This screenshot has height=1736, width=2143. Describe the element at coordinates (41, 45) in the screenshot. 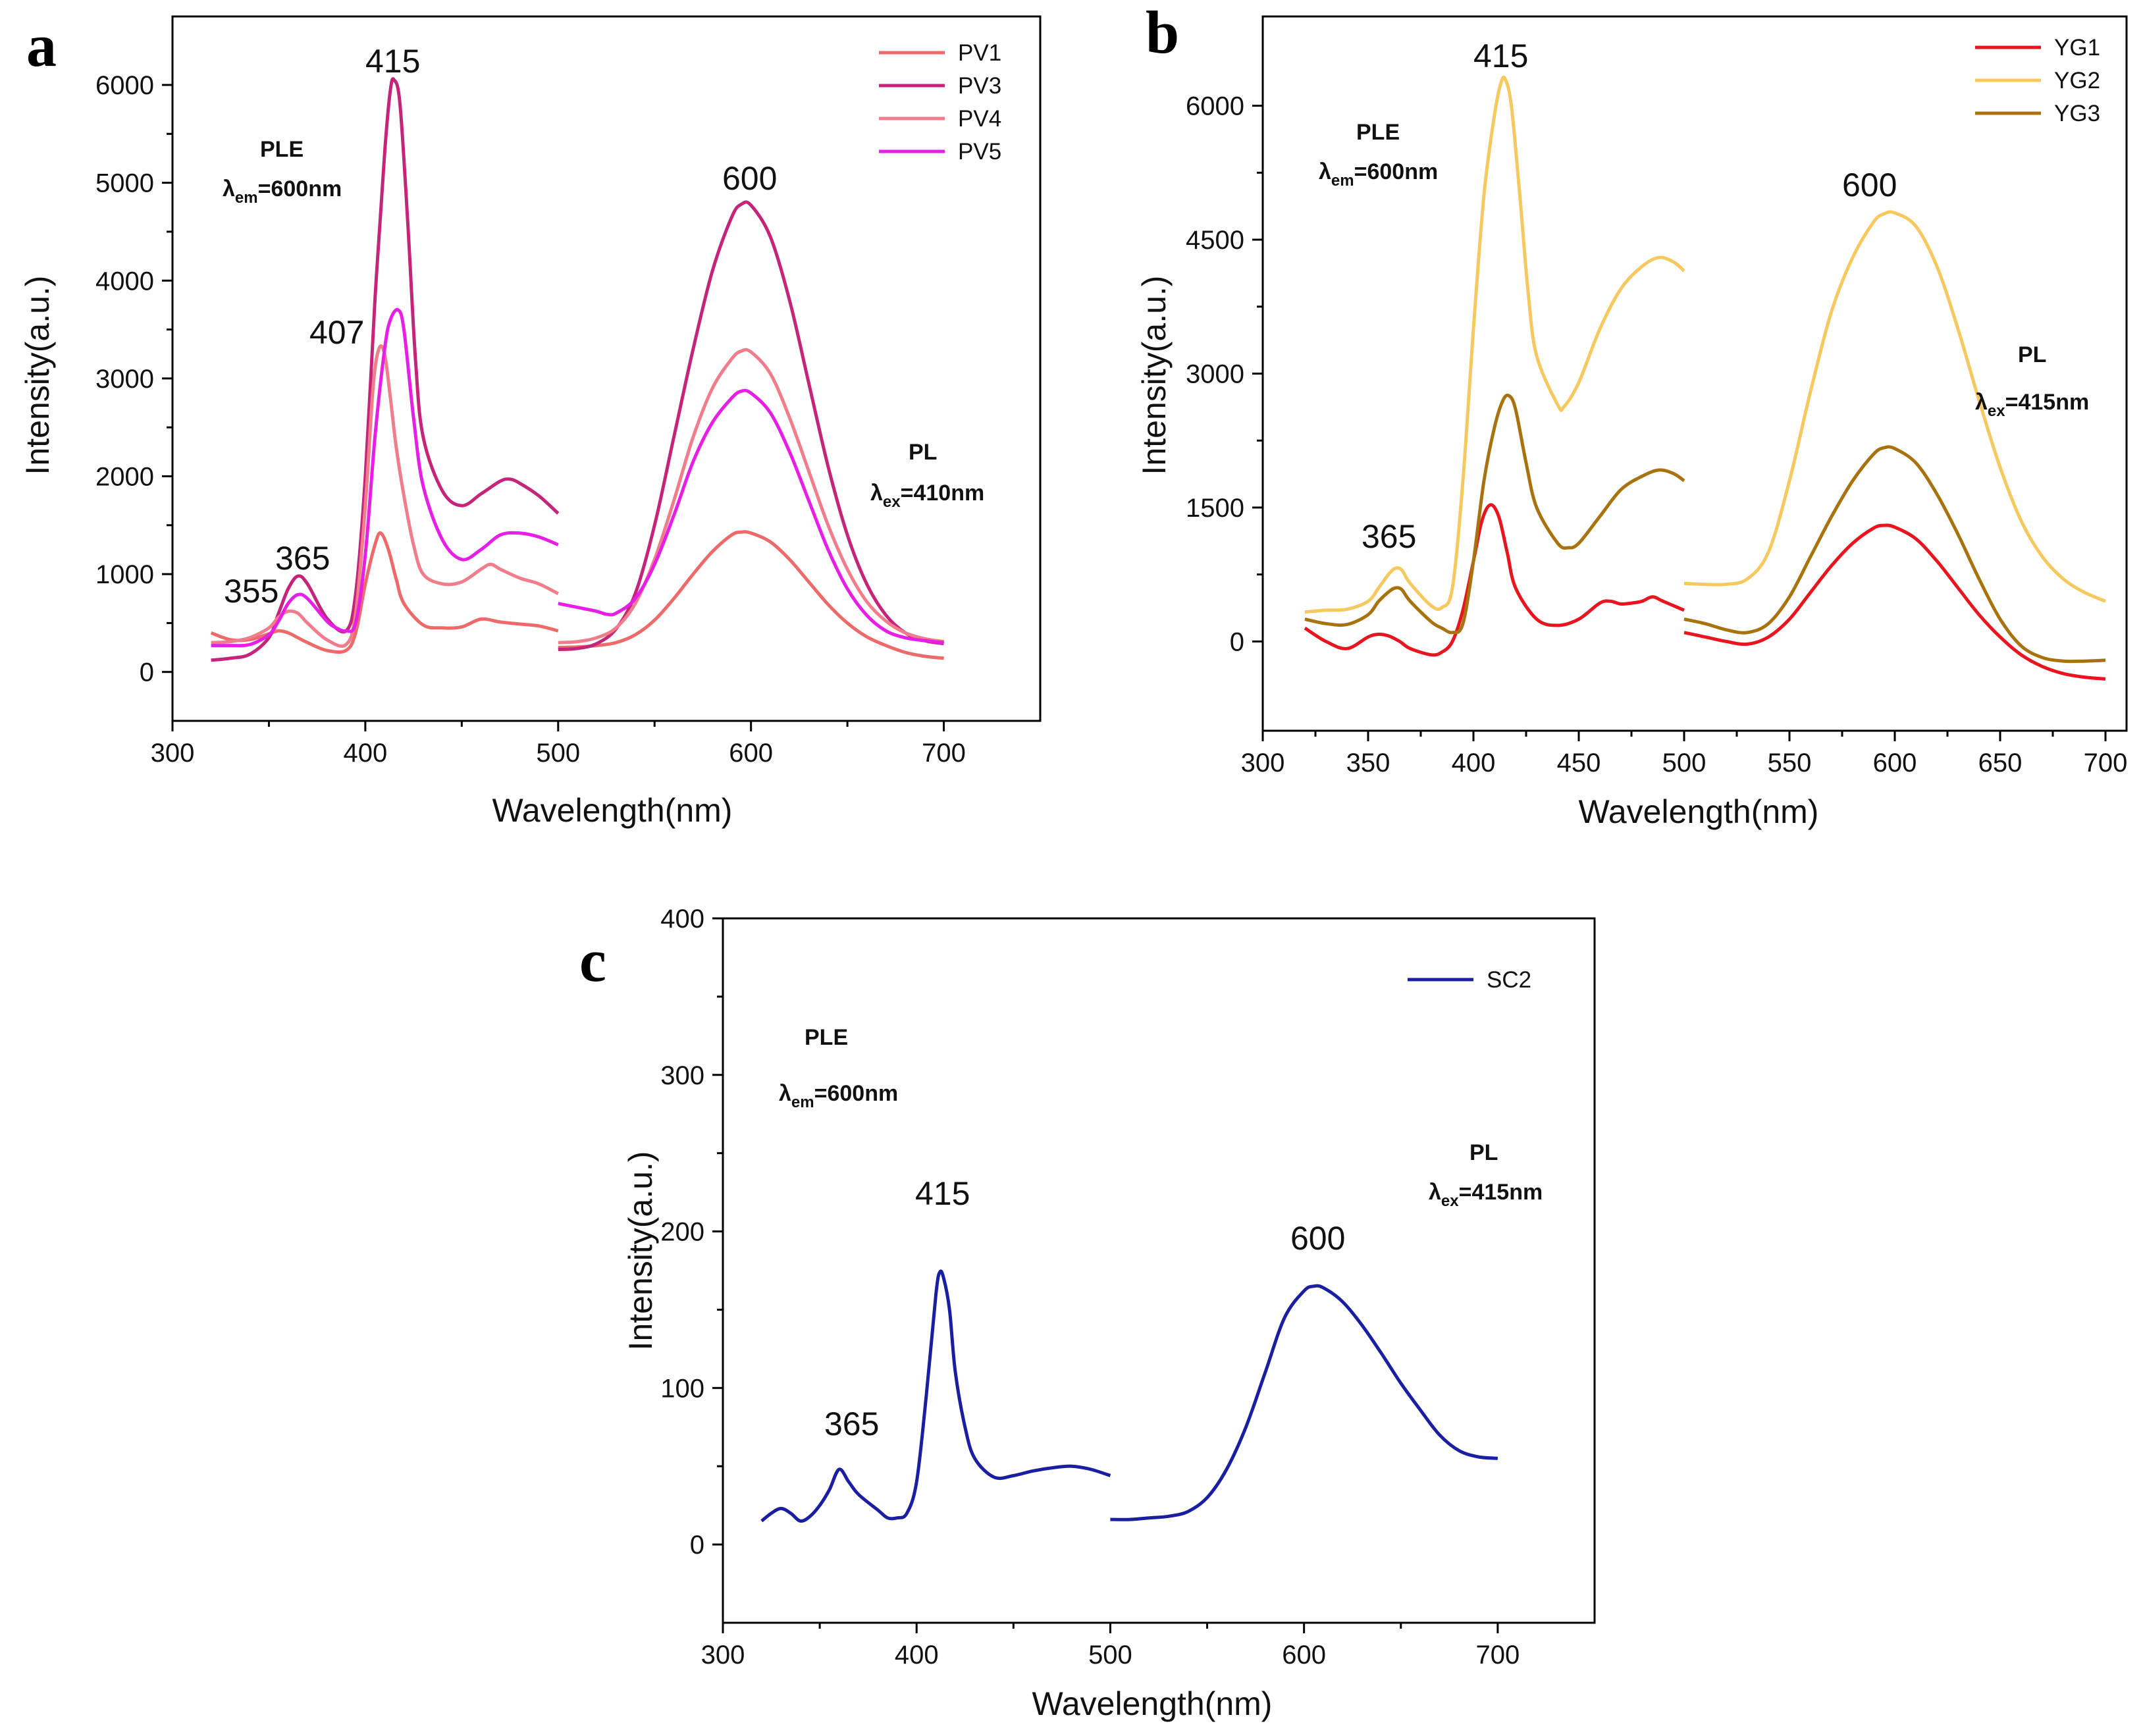

I see `panel-letter-a: a` at that location.